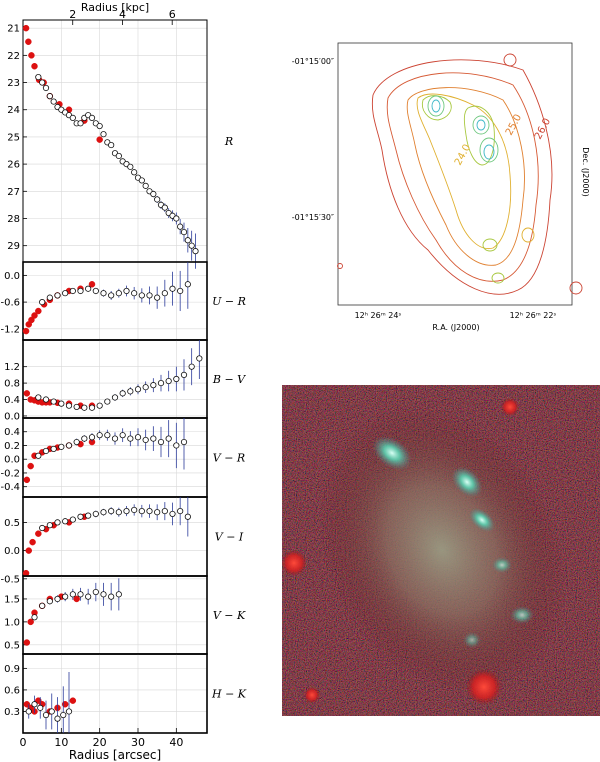  Describe the element at coordinates (10, 329) in the screenshot. I see `y-tick-label: -1.2` at that location.